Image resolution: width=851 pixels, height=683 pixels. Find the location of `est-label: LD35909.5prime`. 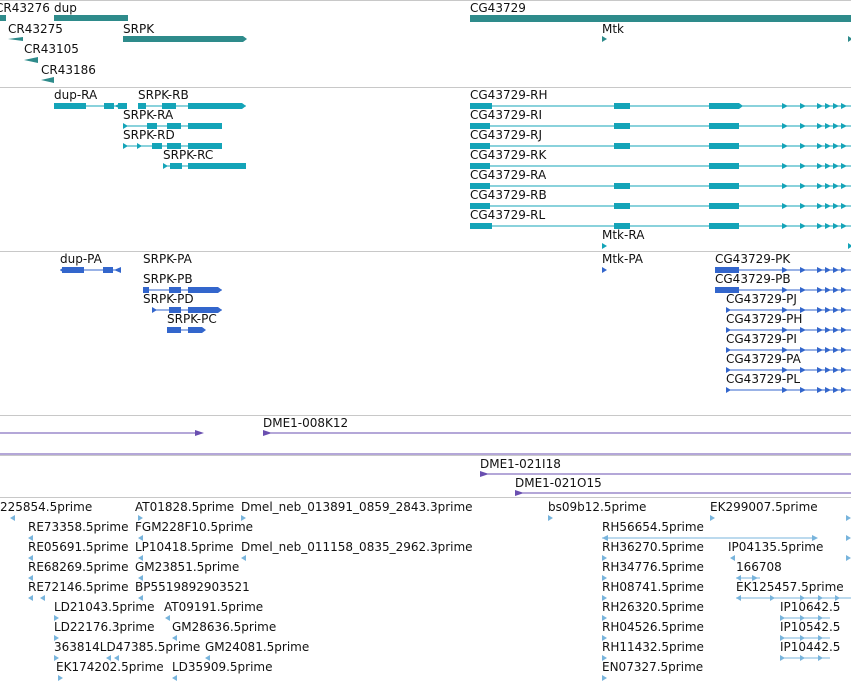

est-label: LD35909.5prime is located at coordinates (222, 667).